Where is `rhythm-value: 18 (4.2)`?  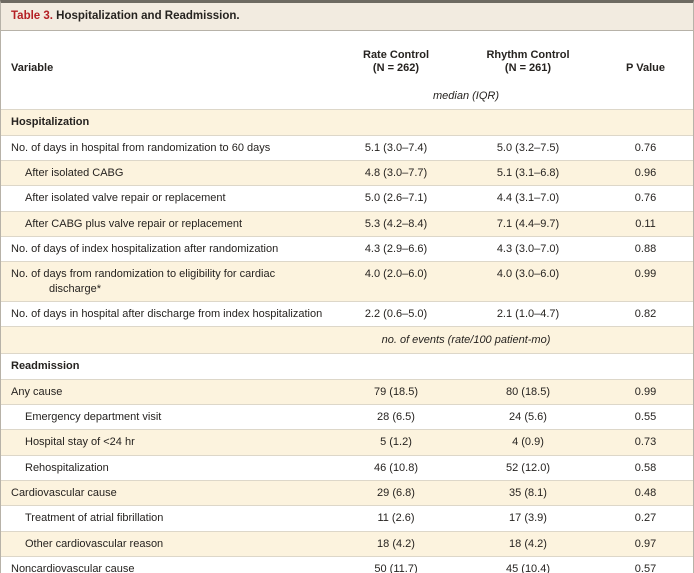
rhythm-value: 18 (4.2) is located at coordinates (528, 543).